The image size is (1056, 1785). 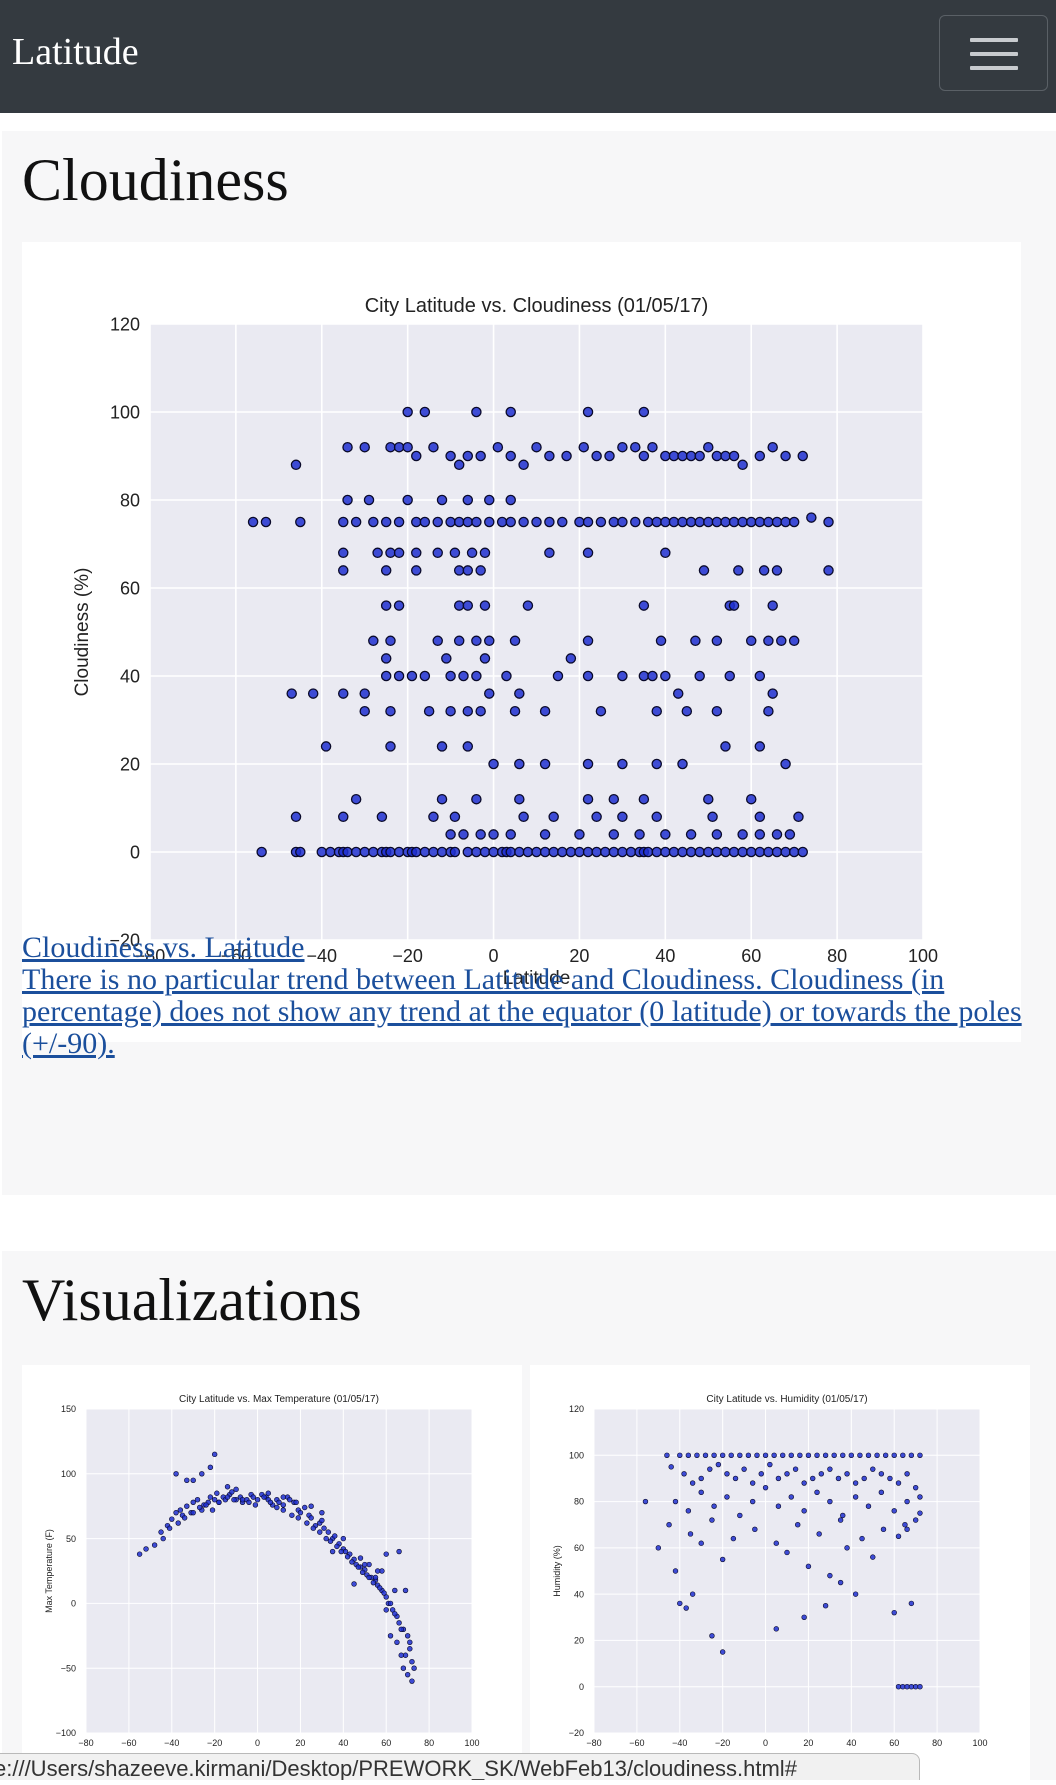 What do you see at coordinates (557, 1571) in the screenshot?
I see `y-axis-label: Humidity (%)` at bounding box center [557, 1571].